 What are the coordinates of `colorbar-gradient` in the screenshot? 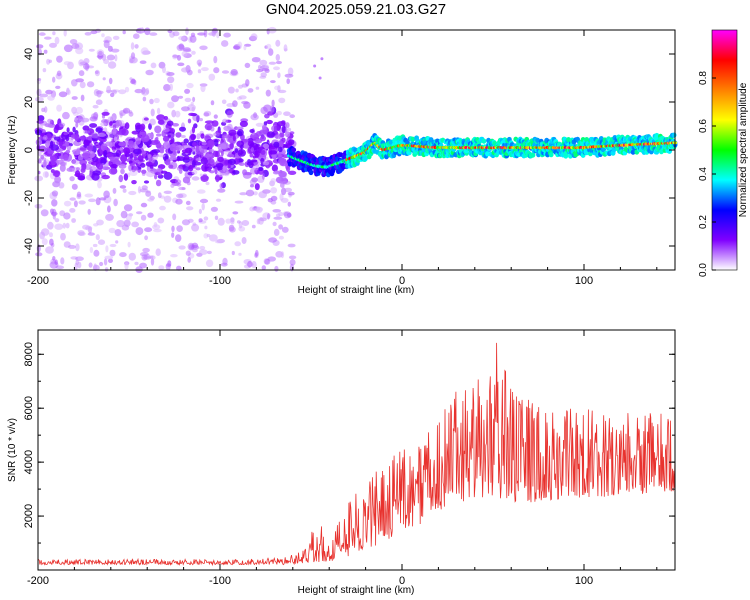 It's located at (724, 150).